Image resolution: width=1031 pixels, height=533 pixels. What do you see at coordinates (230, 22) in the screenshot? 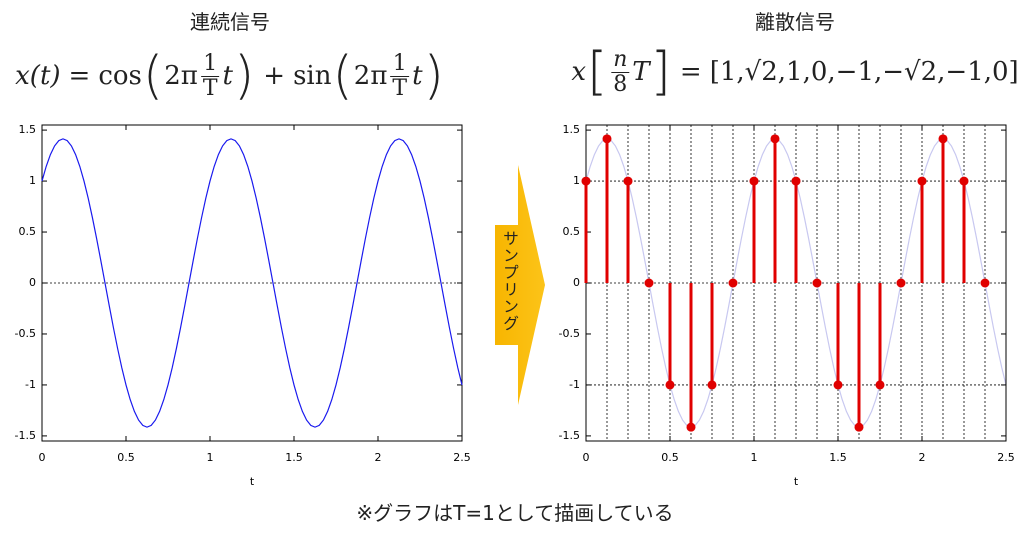
I see `chart-title: 連続信号` at bounding box center [230, 22].